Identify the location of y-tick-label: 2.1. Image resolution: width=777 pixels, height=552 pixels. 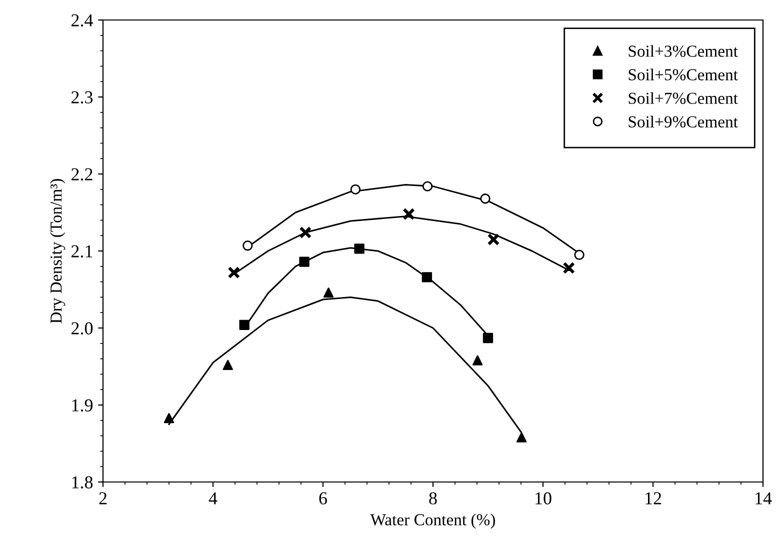
(82, 251).